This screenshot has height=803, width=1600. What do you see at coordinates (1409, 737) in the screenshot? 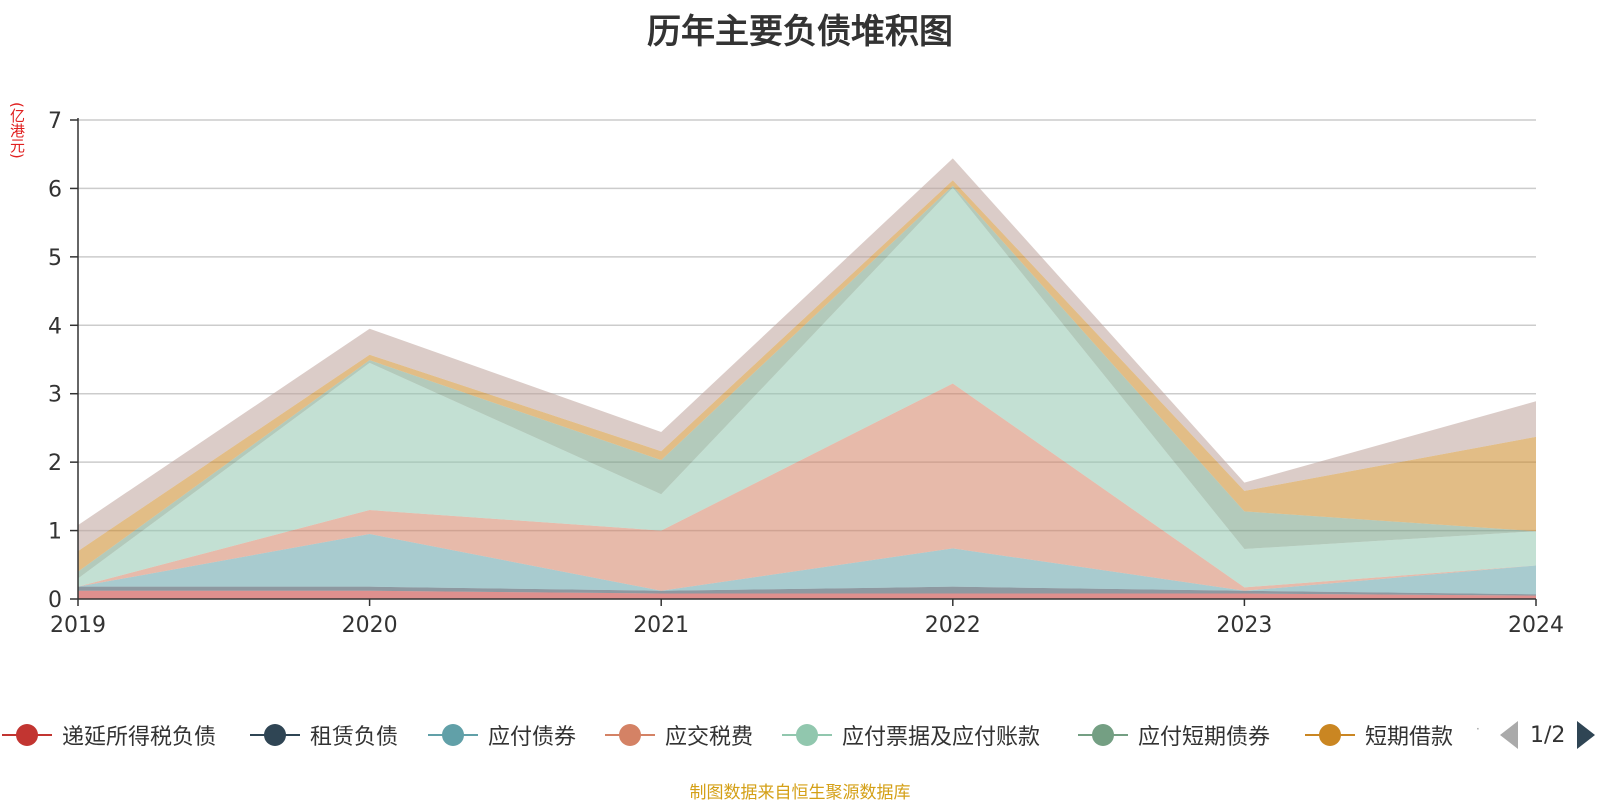
I see `legend-label: 短期借款` at bounding box center [1409, 737].